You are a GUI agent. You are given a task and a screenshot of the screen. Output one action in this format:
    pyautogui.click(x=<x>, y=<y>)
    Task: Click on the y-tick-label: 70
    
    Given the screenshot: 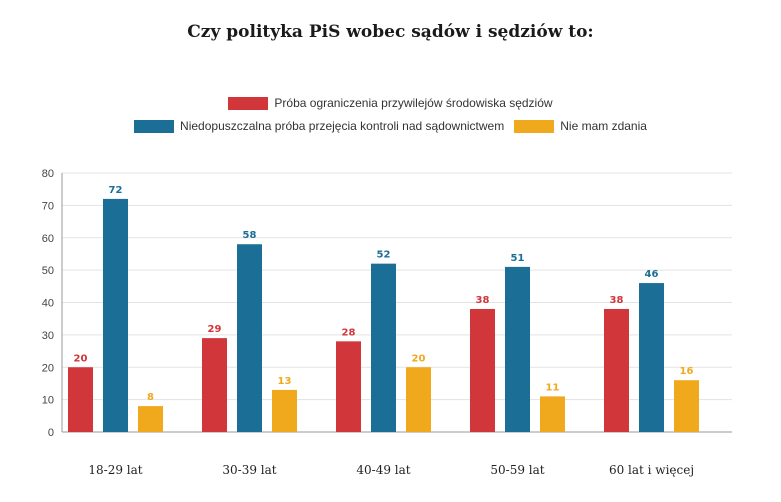 What is the action you would take?
    pyautogui.click(x=48, y=206)
    